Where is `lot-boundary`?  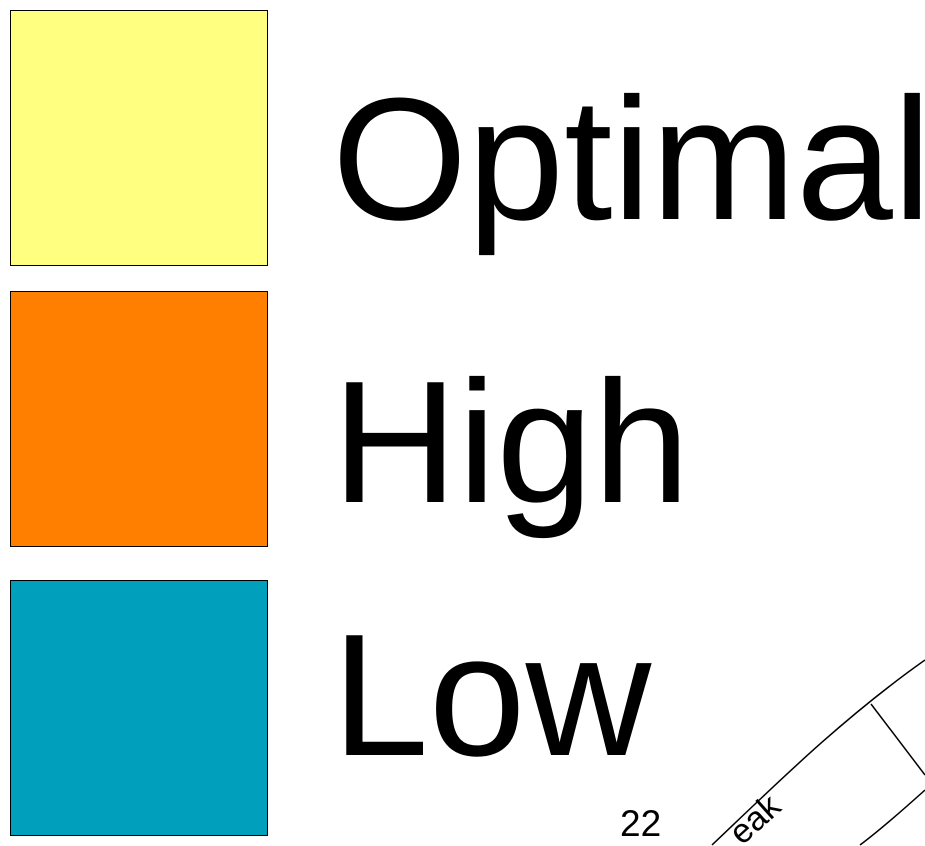
lot-boundary is located at coordinates (898, 739).